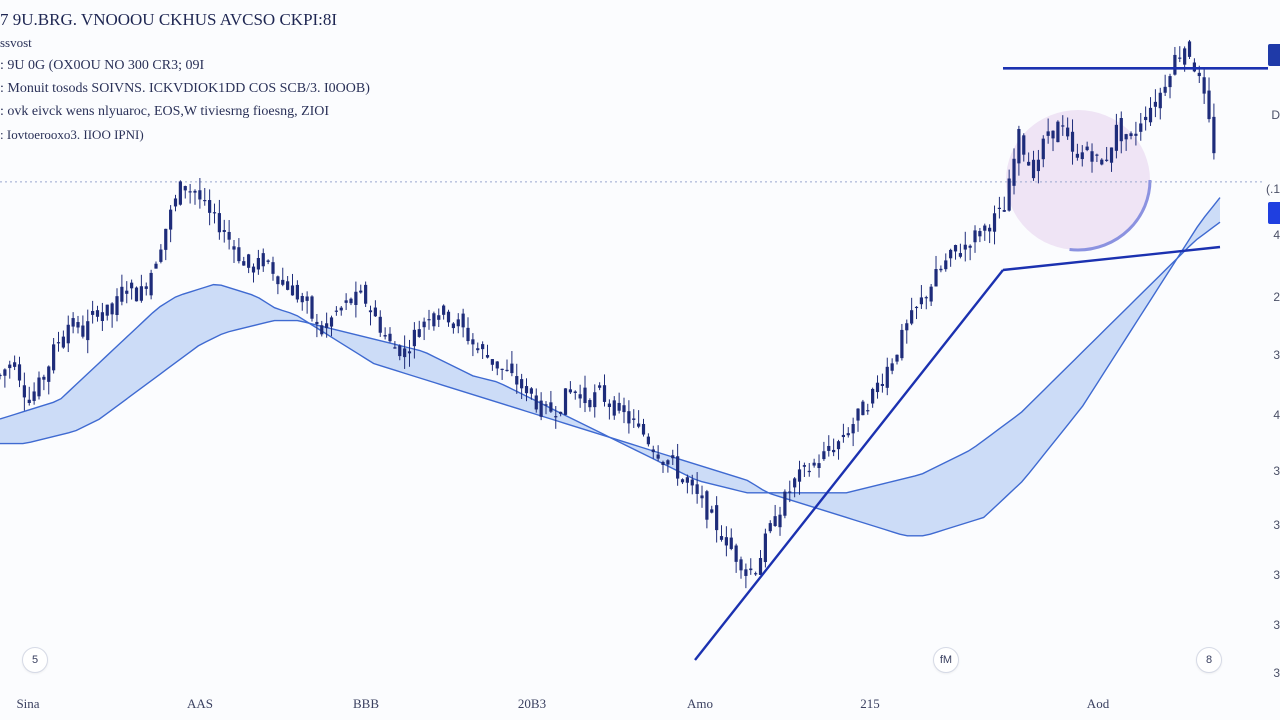  What do you see at coordinates (1209, 660) in the screenshot?
I see `reset-view-button: 8` at bounding box center [1209, 660].